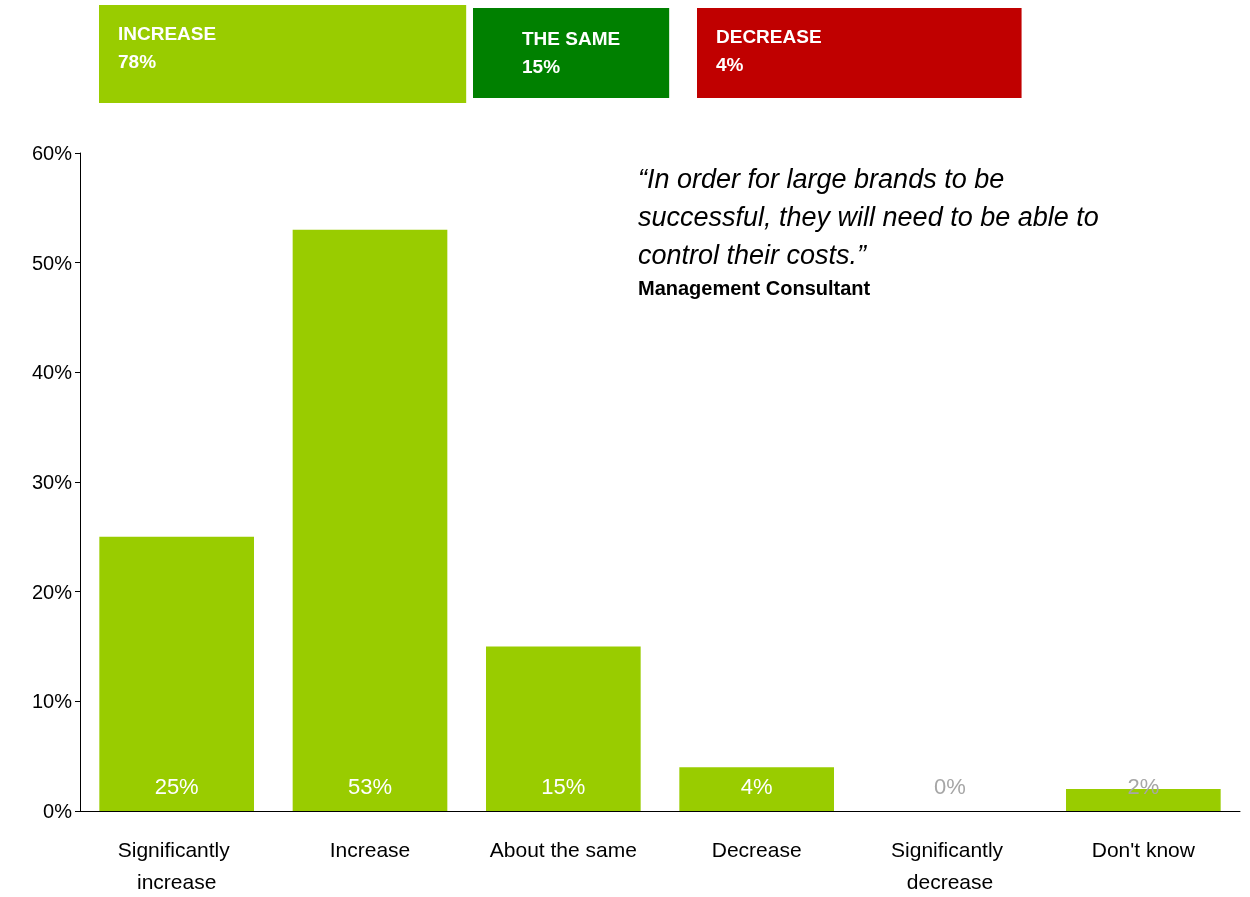  I want to click on data-label: 15%, so click(563, 786).